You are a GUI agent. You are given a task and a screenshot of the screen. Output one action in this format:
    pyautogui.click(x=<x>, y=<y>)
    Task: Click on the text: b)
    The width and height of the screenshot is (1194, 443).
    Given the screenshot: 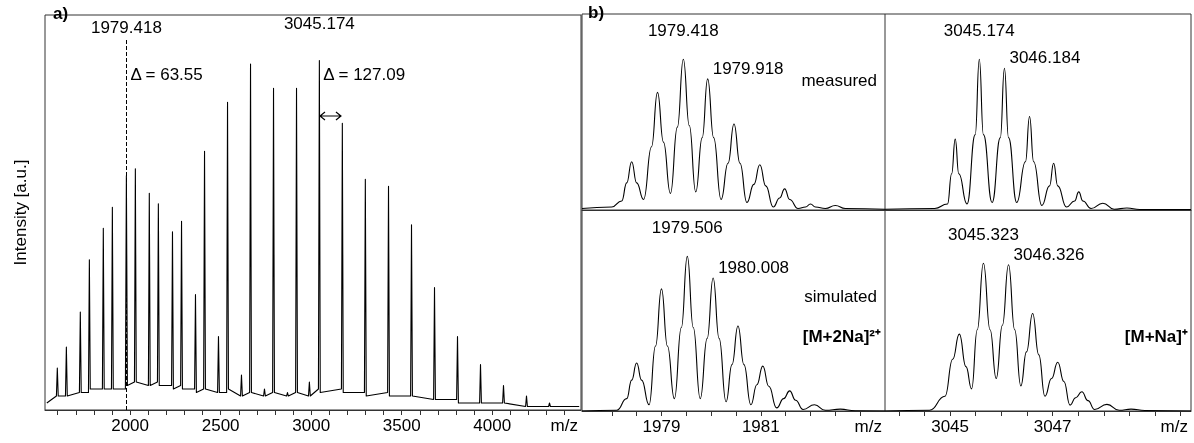 What is the action you would take?
    pyautogui.click(x=596, y=12)
    